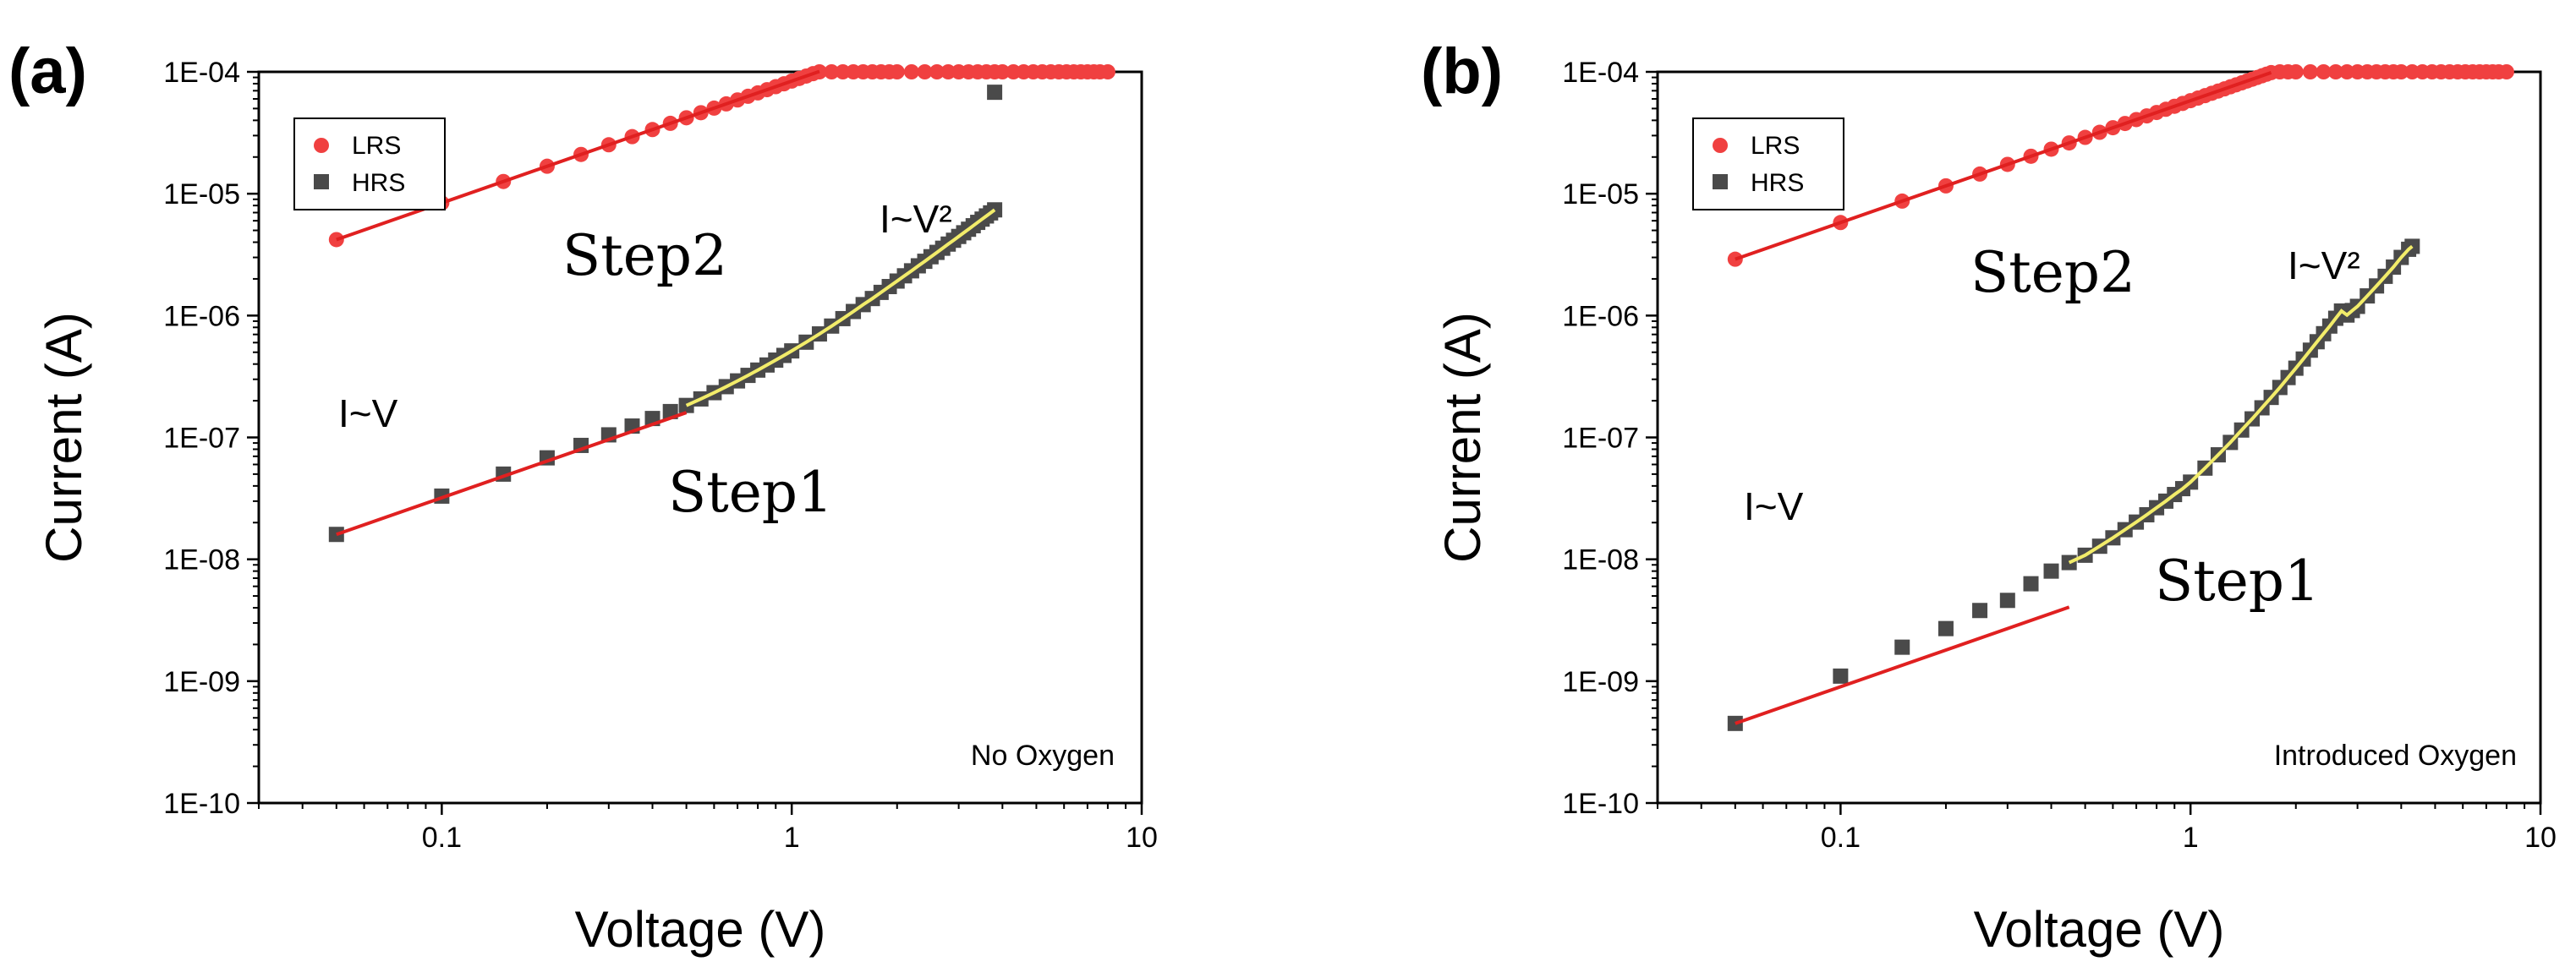  Describe the element at coordinates (2395, 756) in the screenshot. I see `condition-label: Introduced Oxygen` at that location.